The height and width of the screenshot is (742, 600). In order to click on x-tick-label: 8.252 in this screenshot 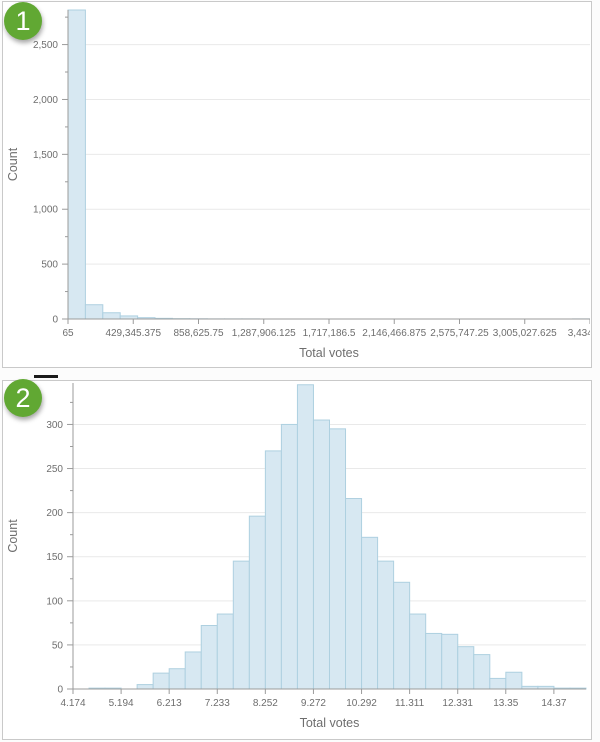, I will do `click(265, 703)`.